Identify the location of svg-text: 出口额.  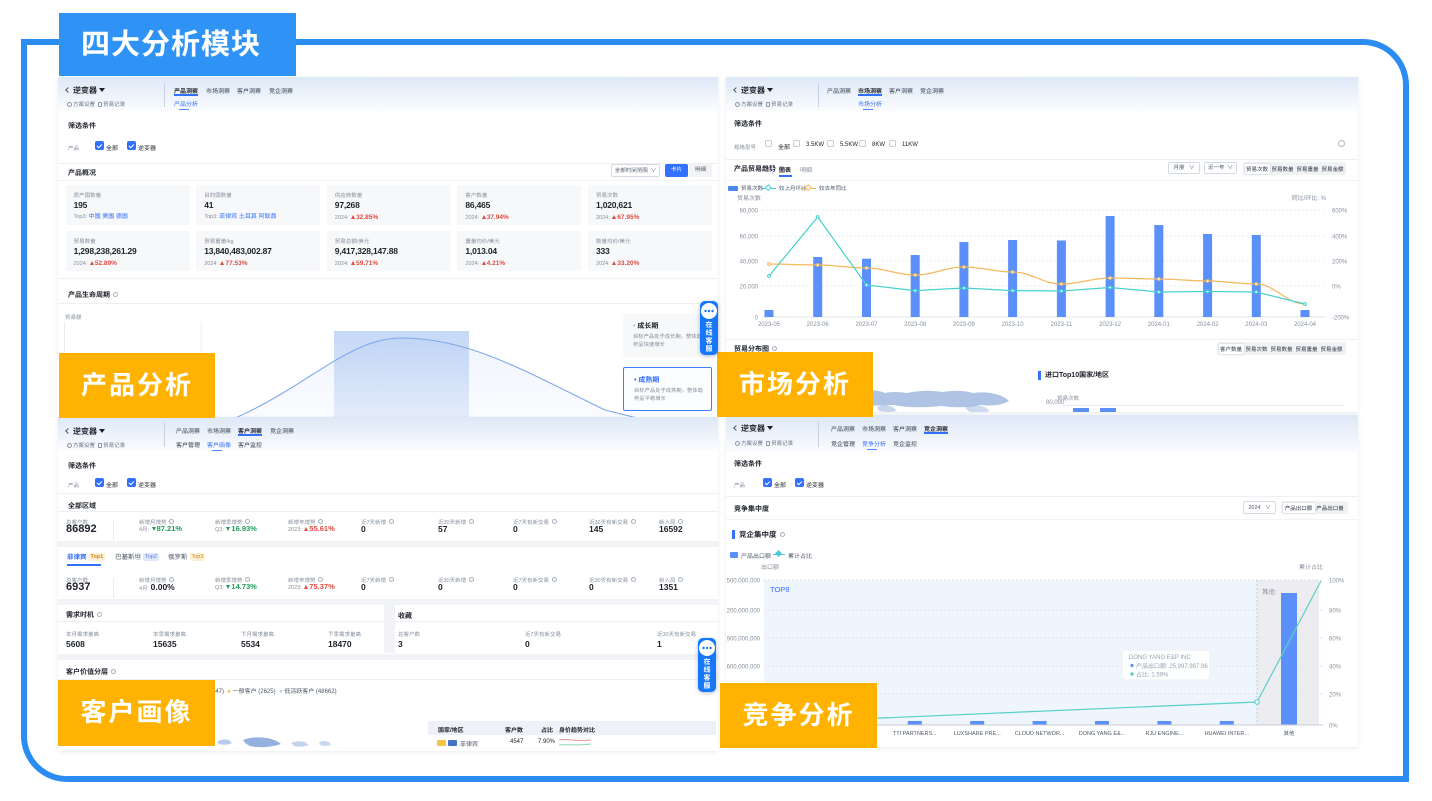
(770, 567).